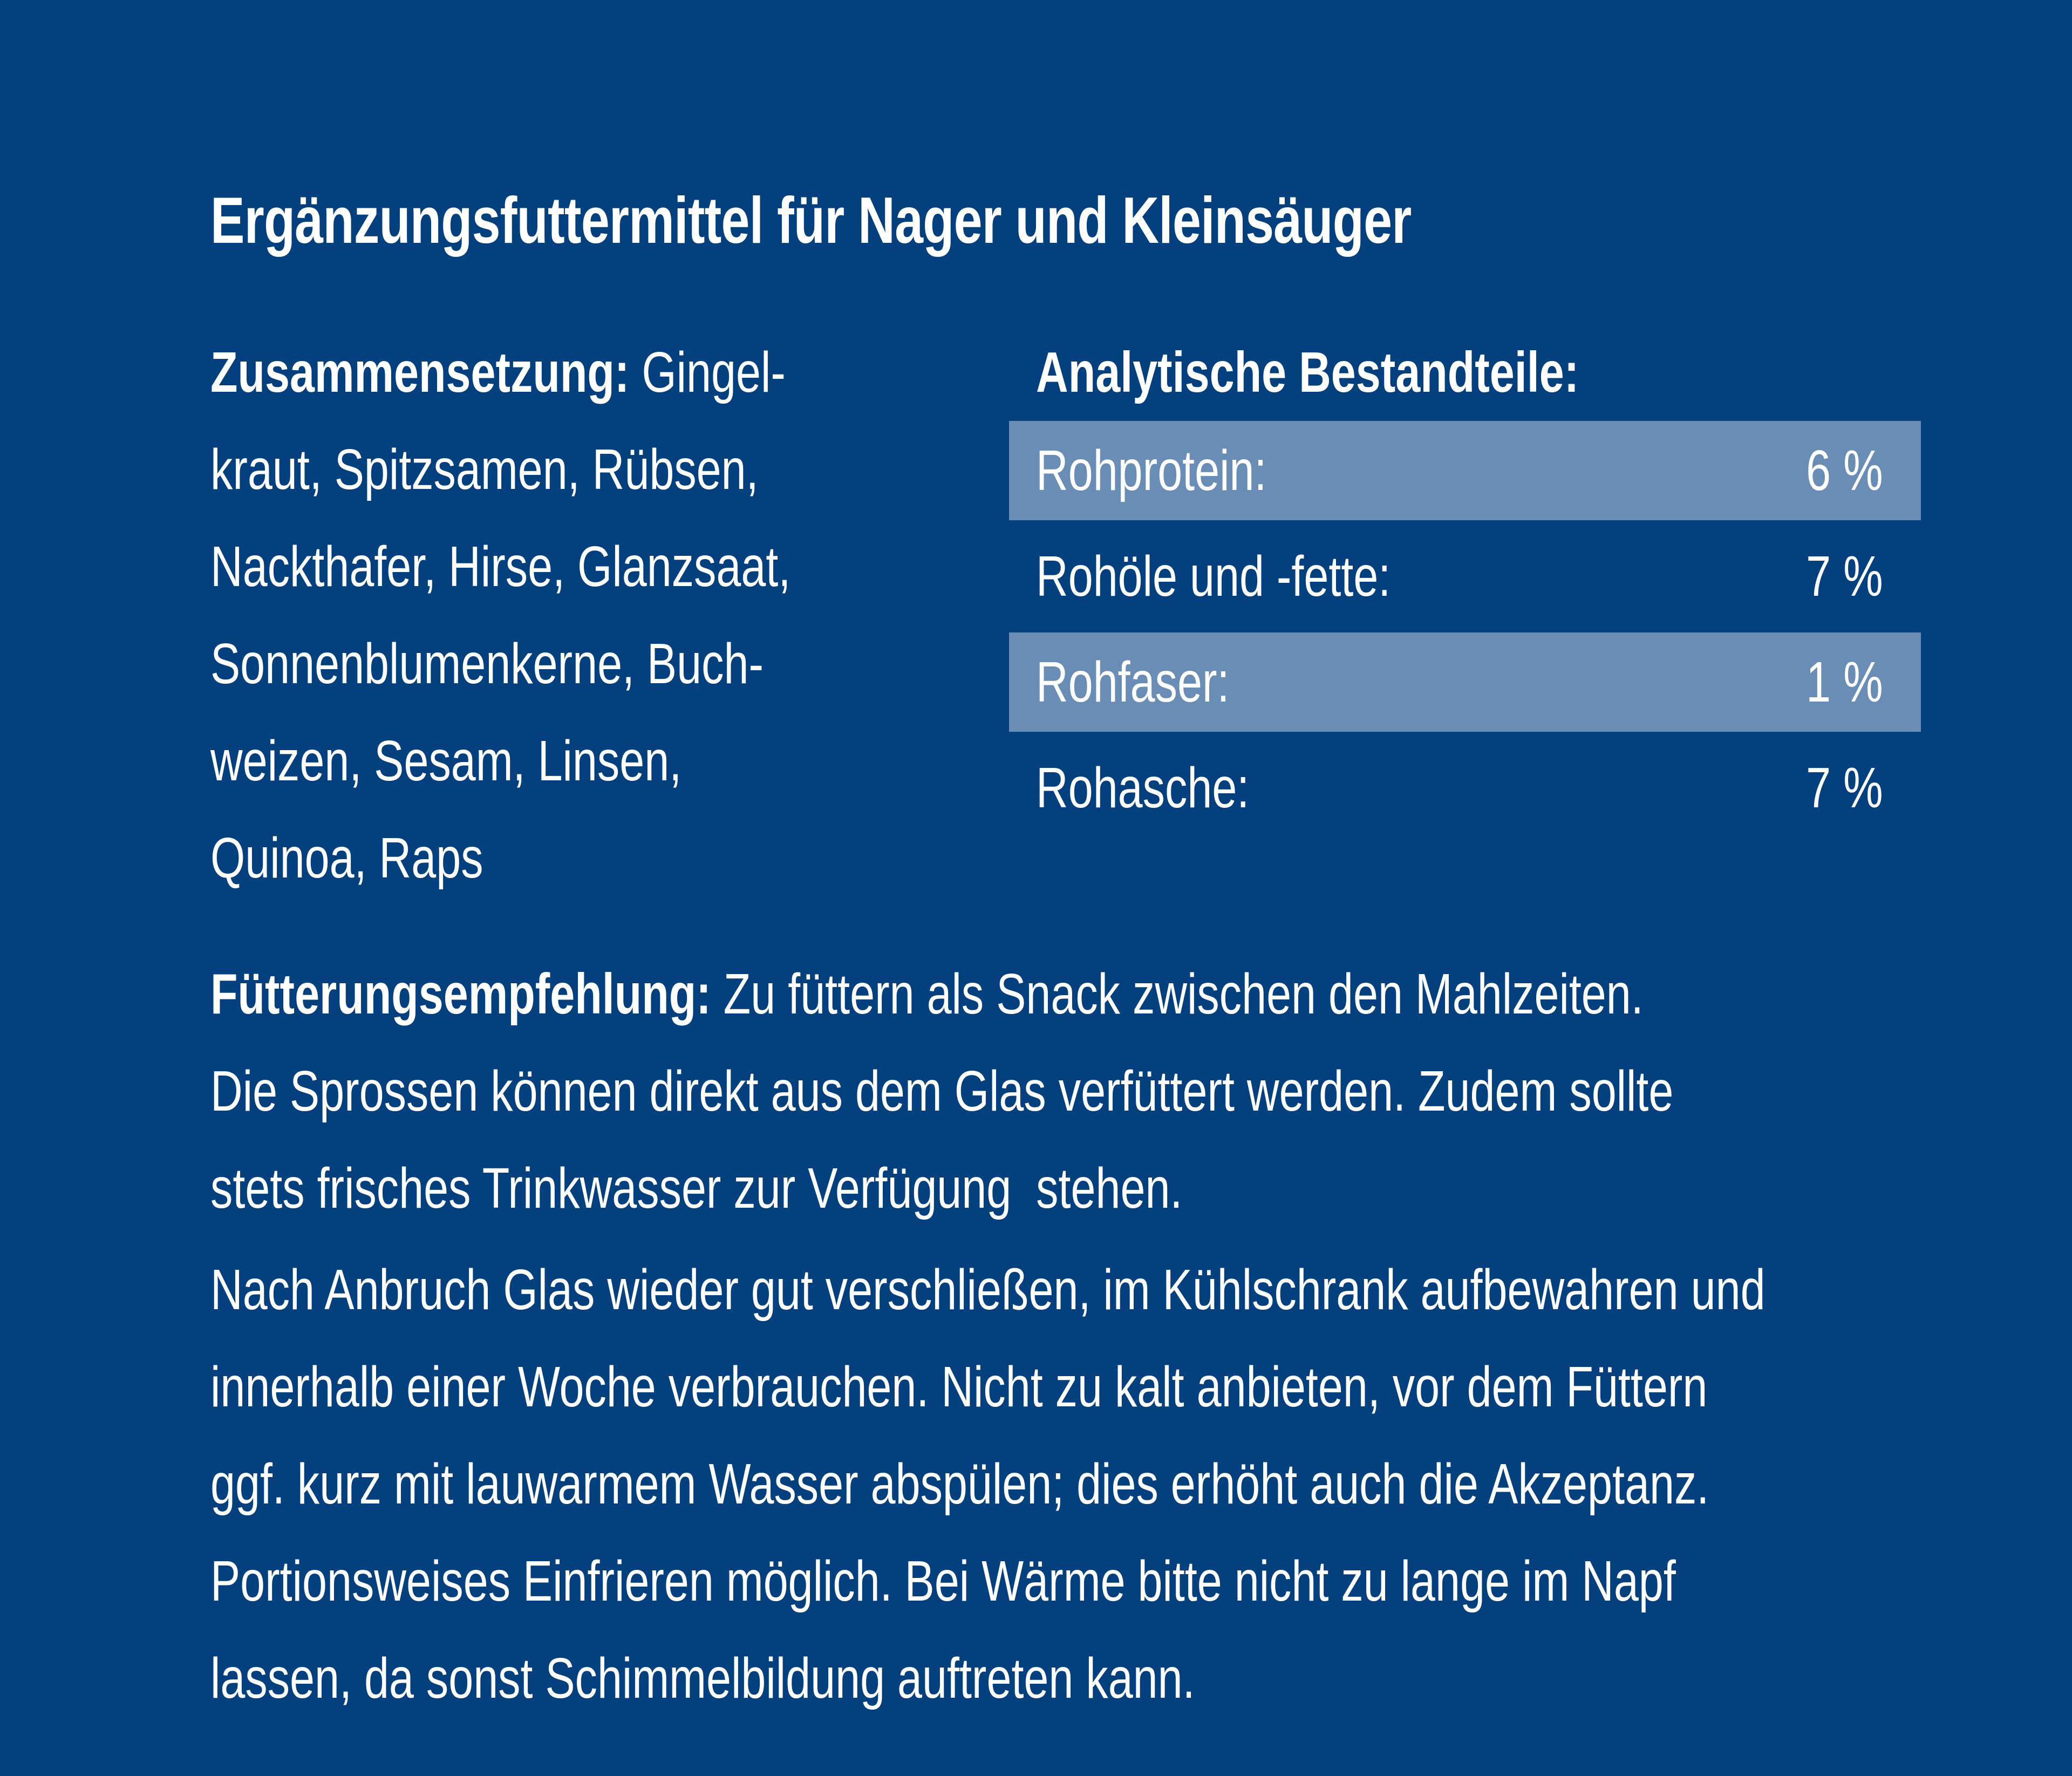 The width and height of the screenshot is (2072, 1776). What do you see at coordinates (446, 761) in the screenshot?
I see `composition-text: weizen, Sesam, Linsen,` at bounding box center [446, 761].